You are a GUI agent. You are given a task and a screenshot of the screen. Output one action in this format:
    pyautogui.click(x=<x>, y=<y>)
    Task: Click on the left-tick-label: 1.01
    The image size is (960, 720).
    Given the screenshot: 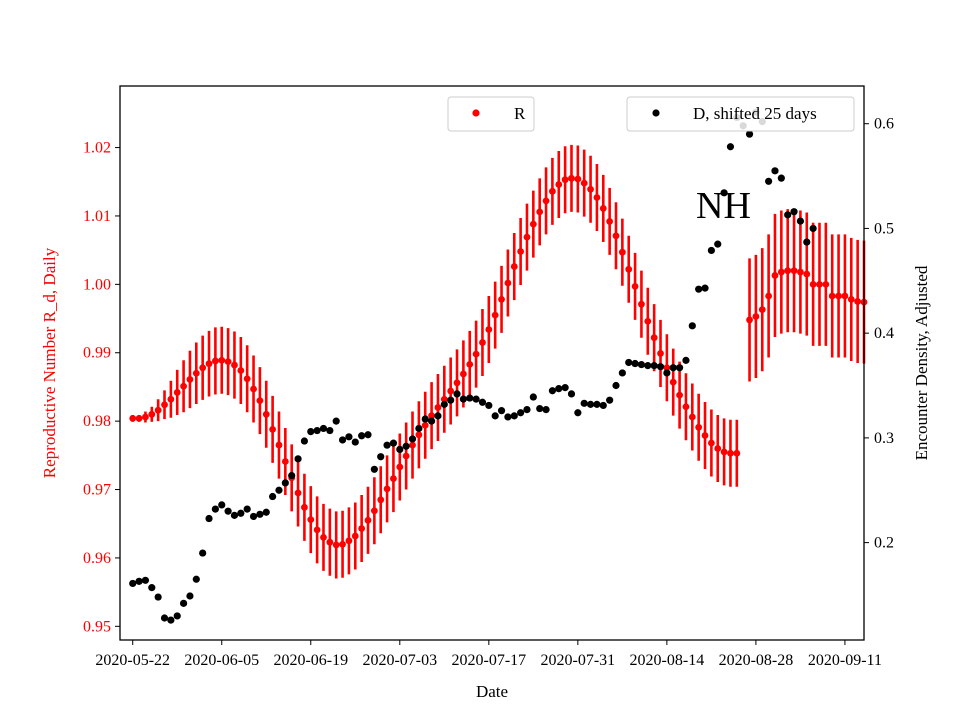 What is the action you would take?
    pyautogui.click(x=97, y=216)
    